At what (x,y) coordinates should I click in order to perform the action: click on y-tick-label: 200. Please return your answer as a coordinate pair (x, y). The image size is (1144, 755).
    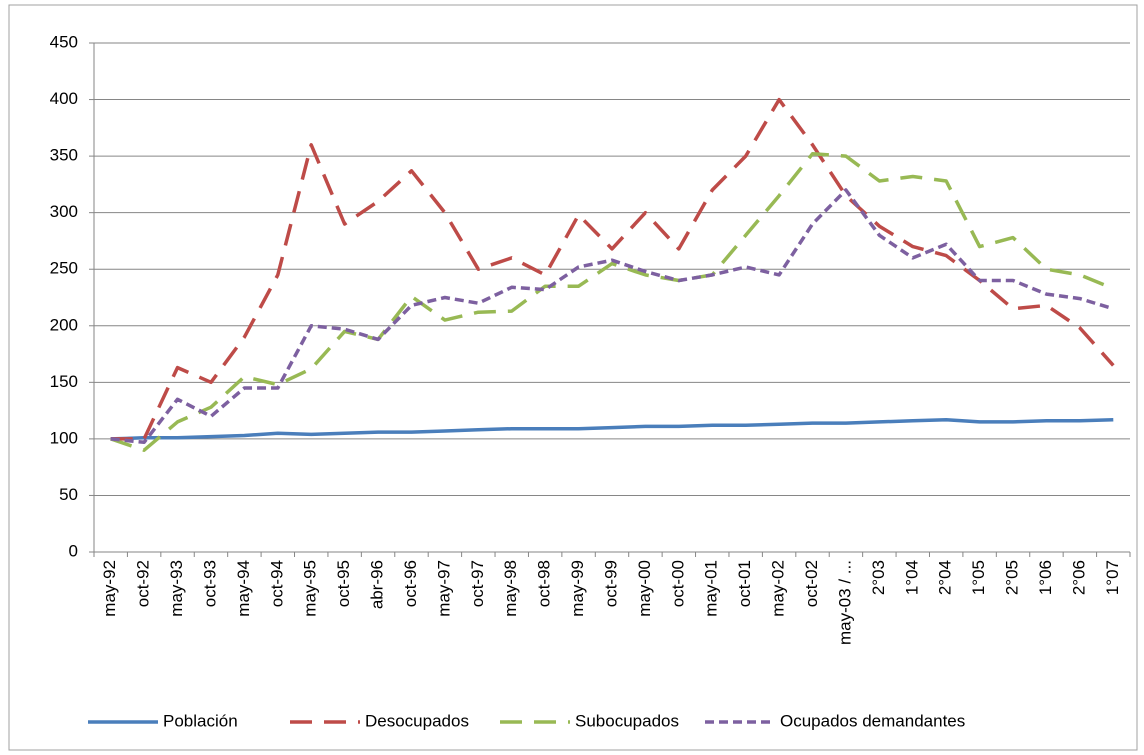
    Looking at the image, I should click on (64, 324).